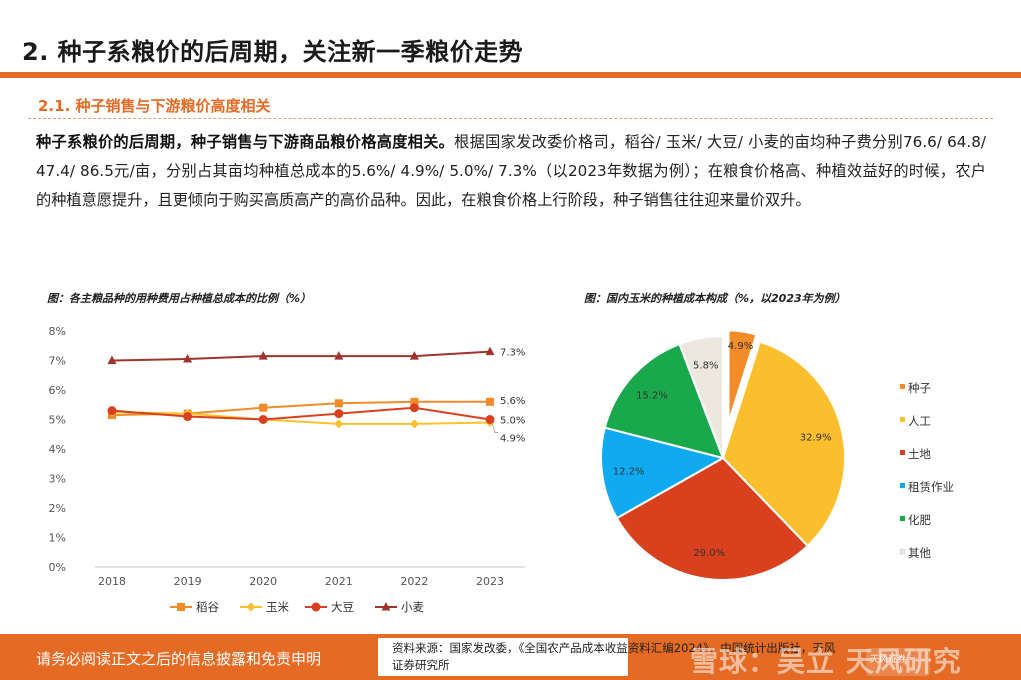 Image resolution: width=1021 pixels, height=680 pixels. I want to click on title-divider, so click(510, 75).